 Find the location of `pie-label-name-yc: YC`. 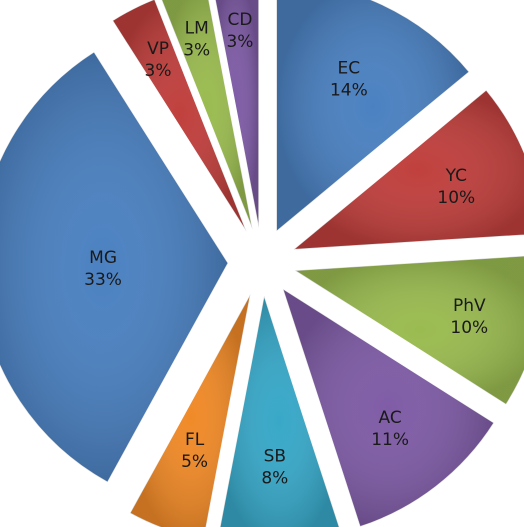

pie-label-name-yc: YC is located at coordinates (456, 176).